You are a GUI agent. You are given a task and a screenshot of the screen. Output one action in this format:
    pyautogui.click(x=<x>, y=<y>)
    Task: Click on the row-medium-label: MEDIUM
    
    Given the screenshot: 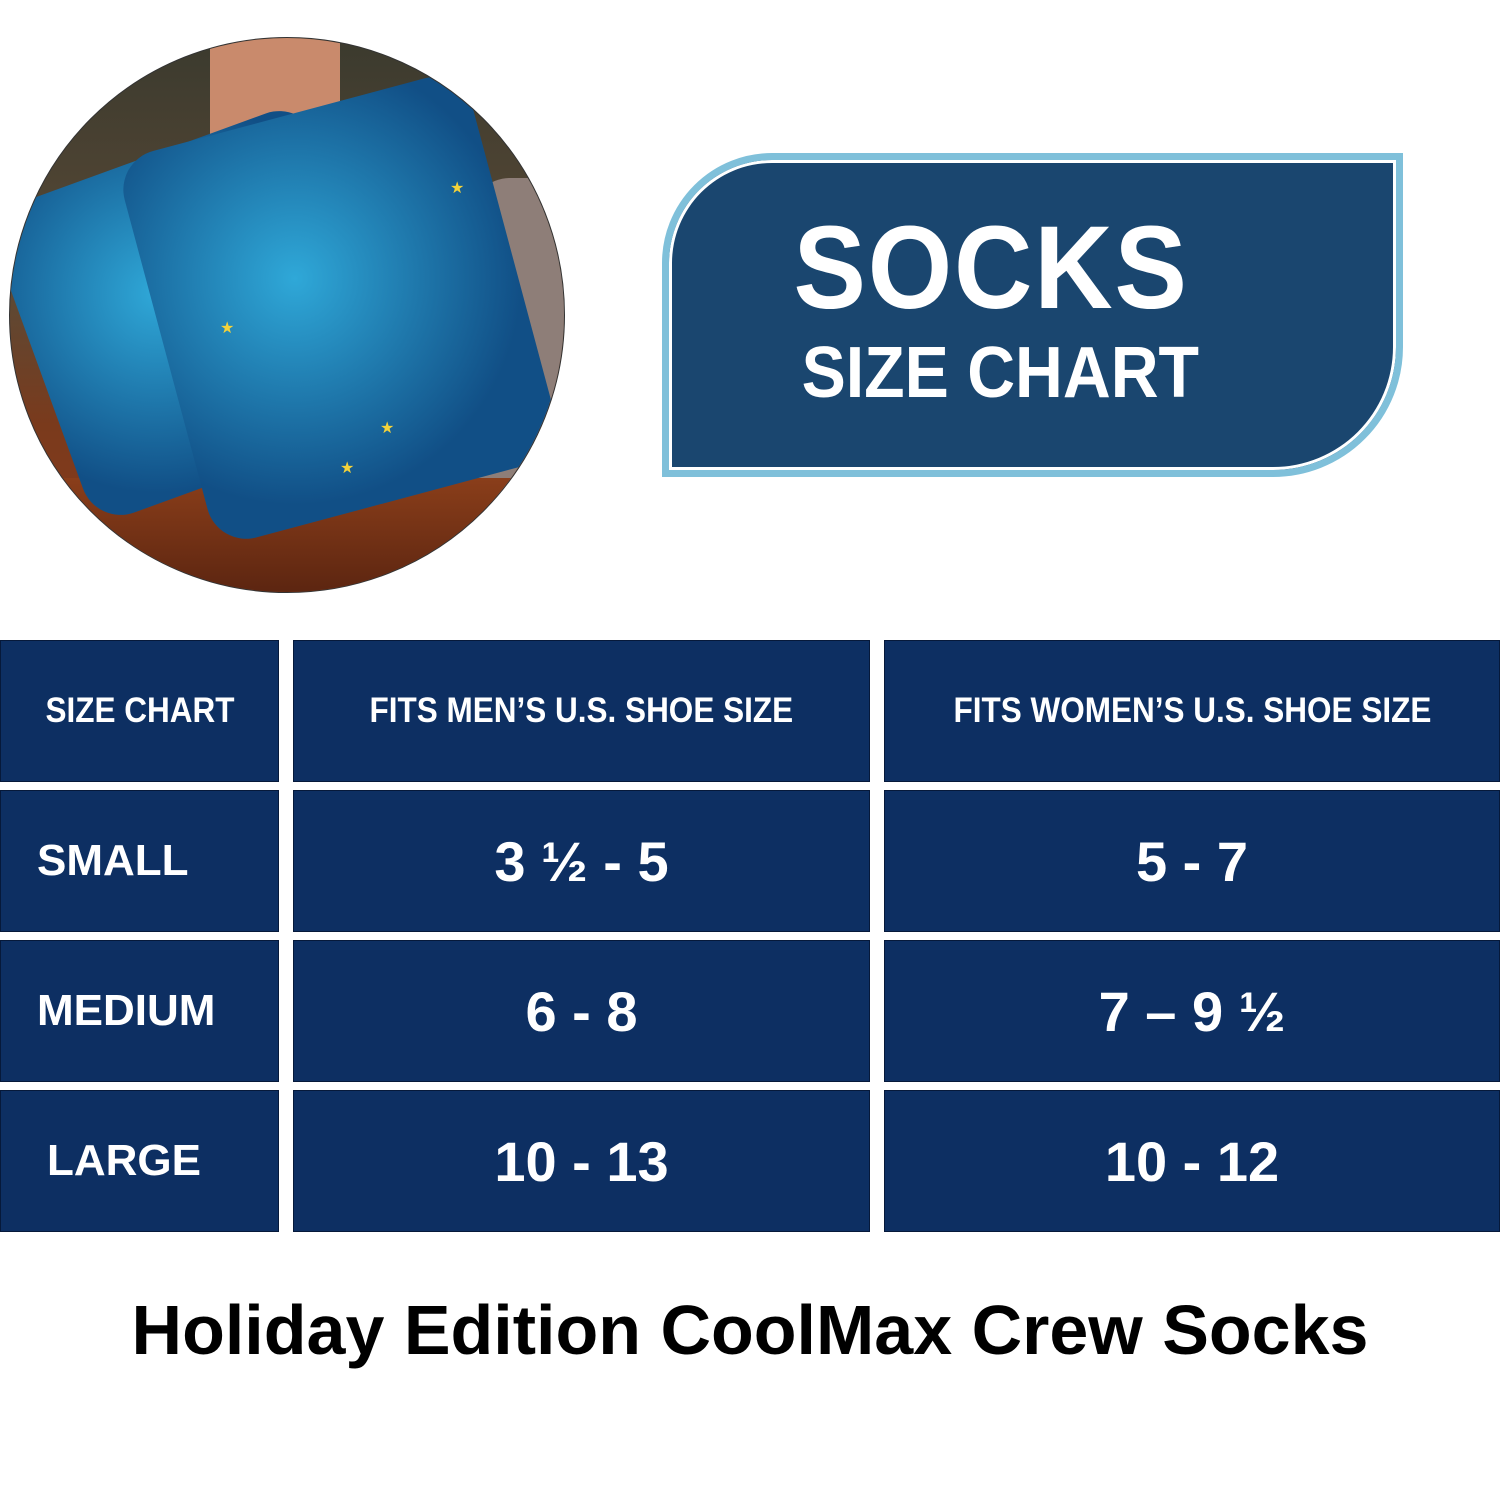 What is the action you would take?
    pyautogui.click(x=139, y=1011)
    